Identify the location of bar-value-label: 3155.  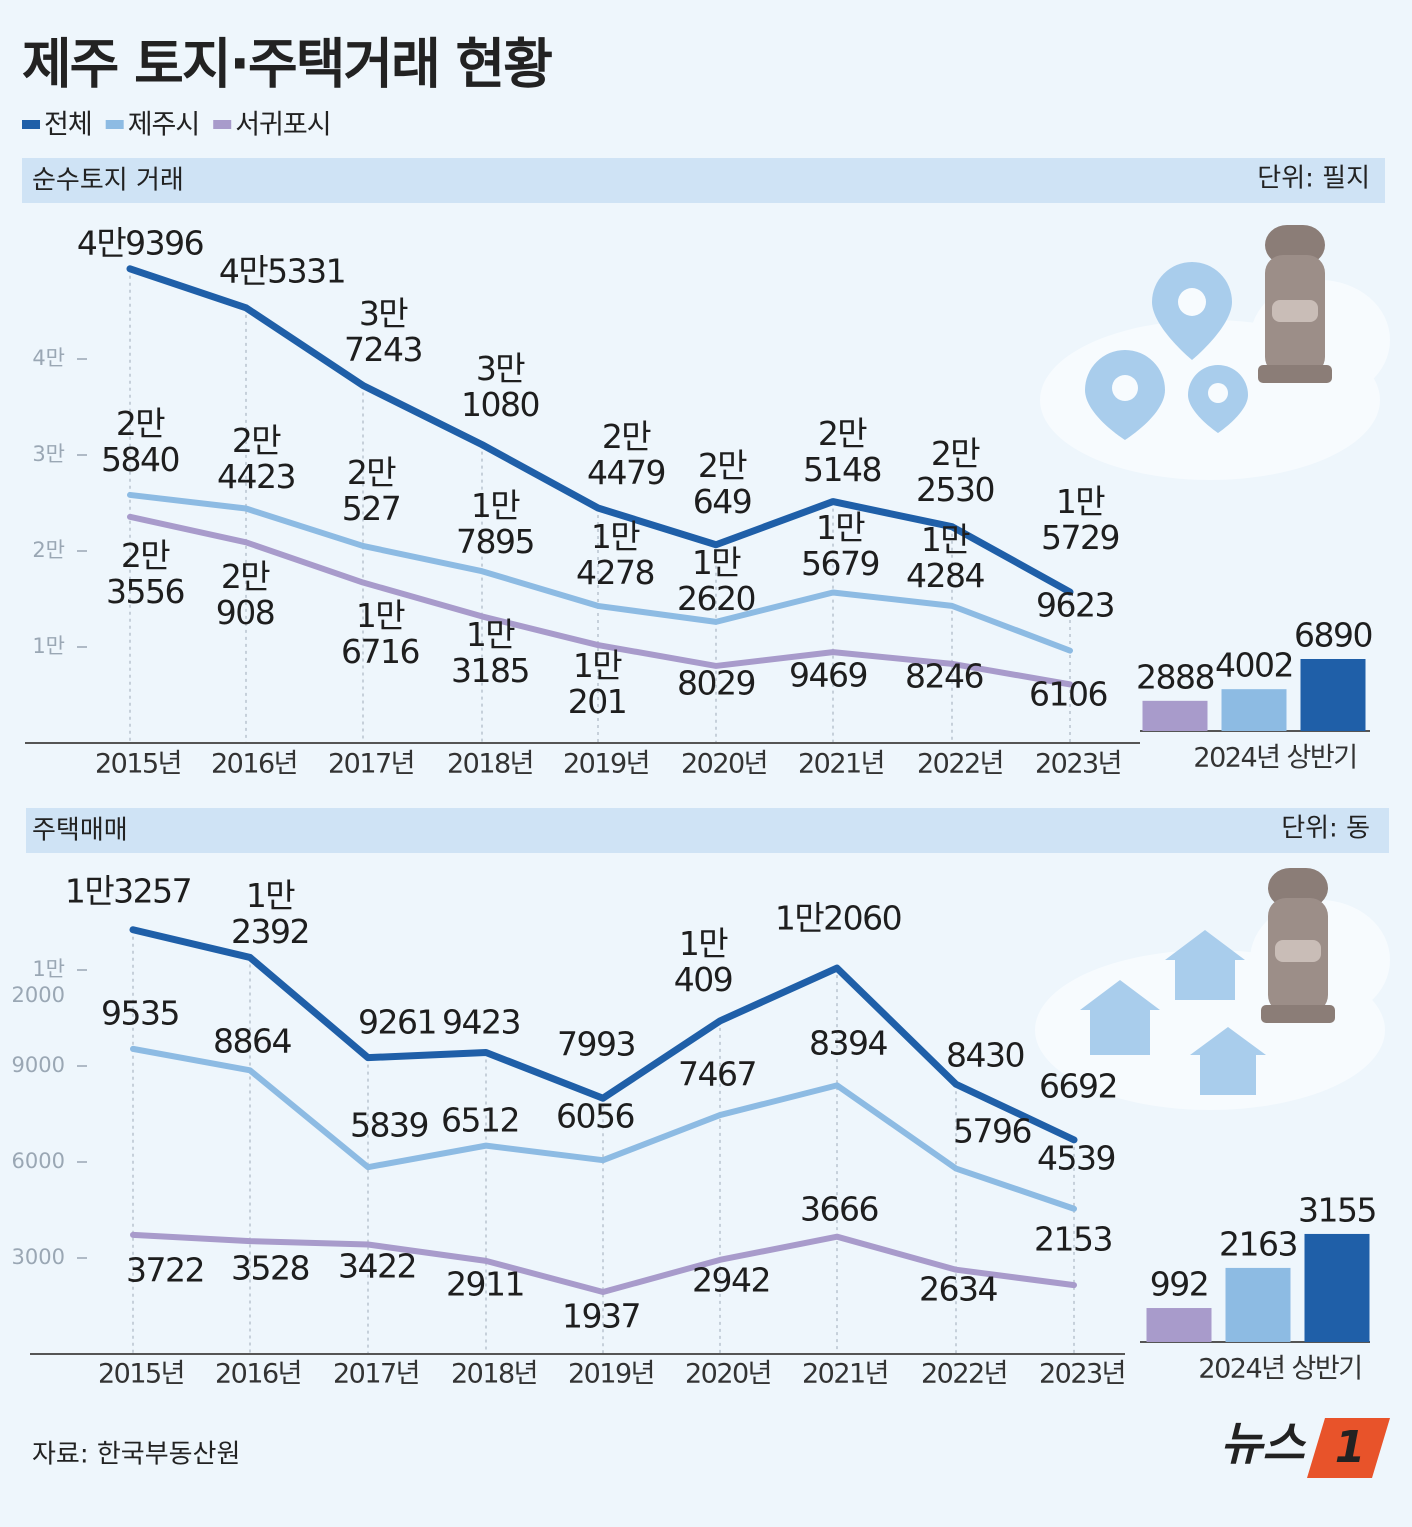
(1337, 1209).